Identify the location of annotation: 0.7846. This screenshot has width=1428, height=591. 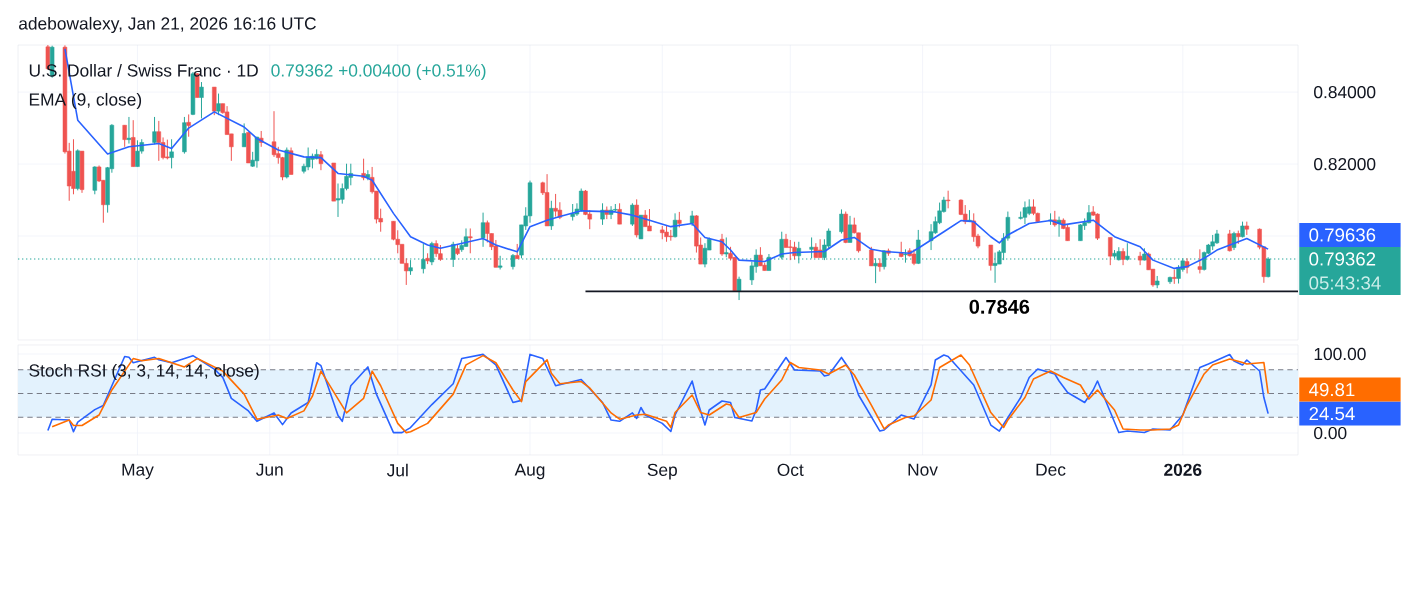
(999, 306).